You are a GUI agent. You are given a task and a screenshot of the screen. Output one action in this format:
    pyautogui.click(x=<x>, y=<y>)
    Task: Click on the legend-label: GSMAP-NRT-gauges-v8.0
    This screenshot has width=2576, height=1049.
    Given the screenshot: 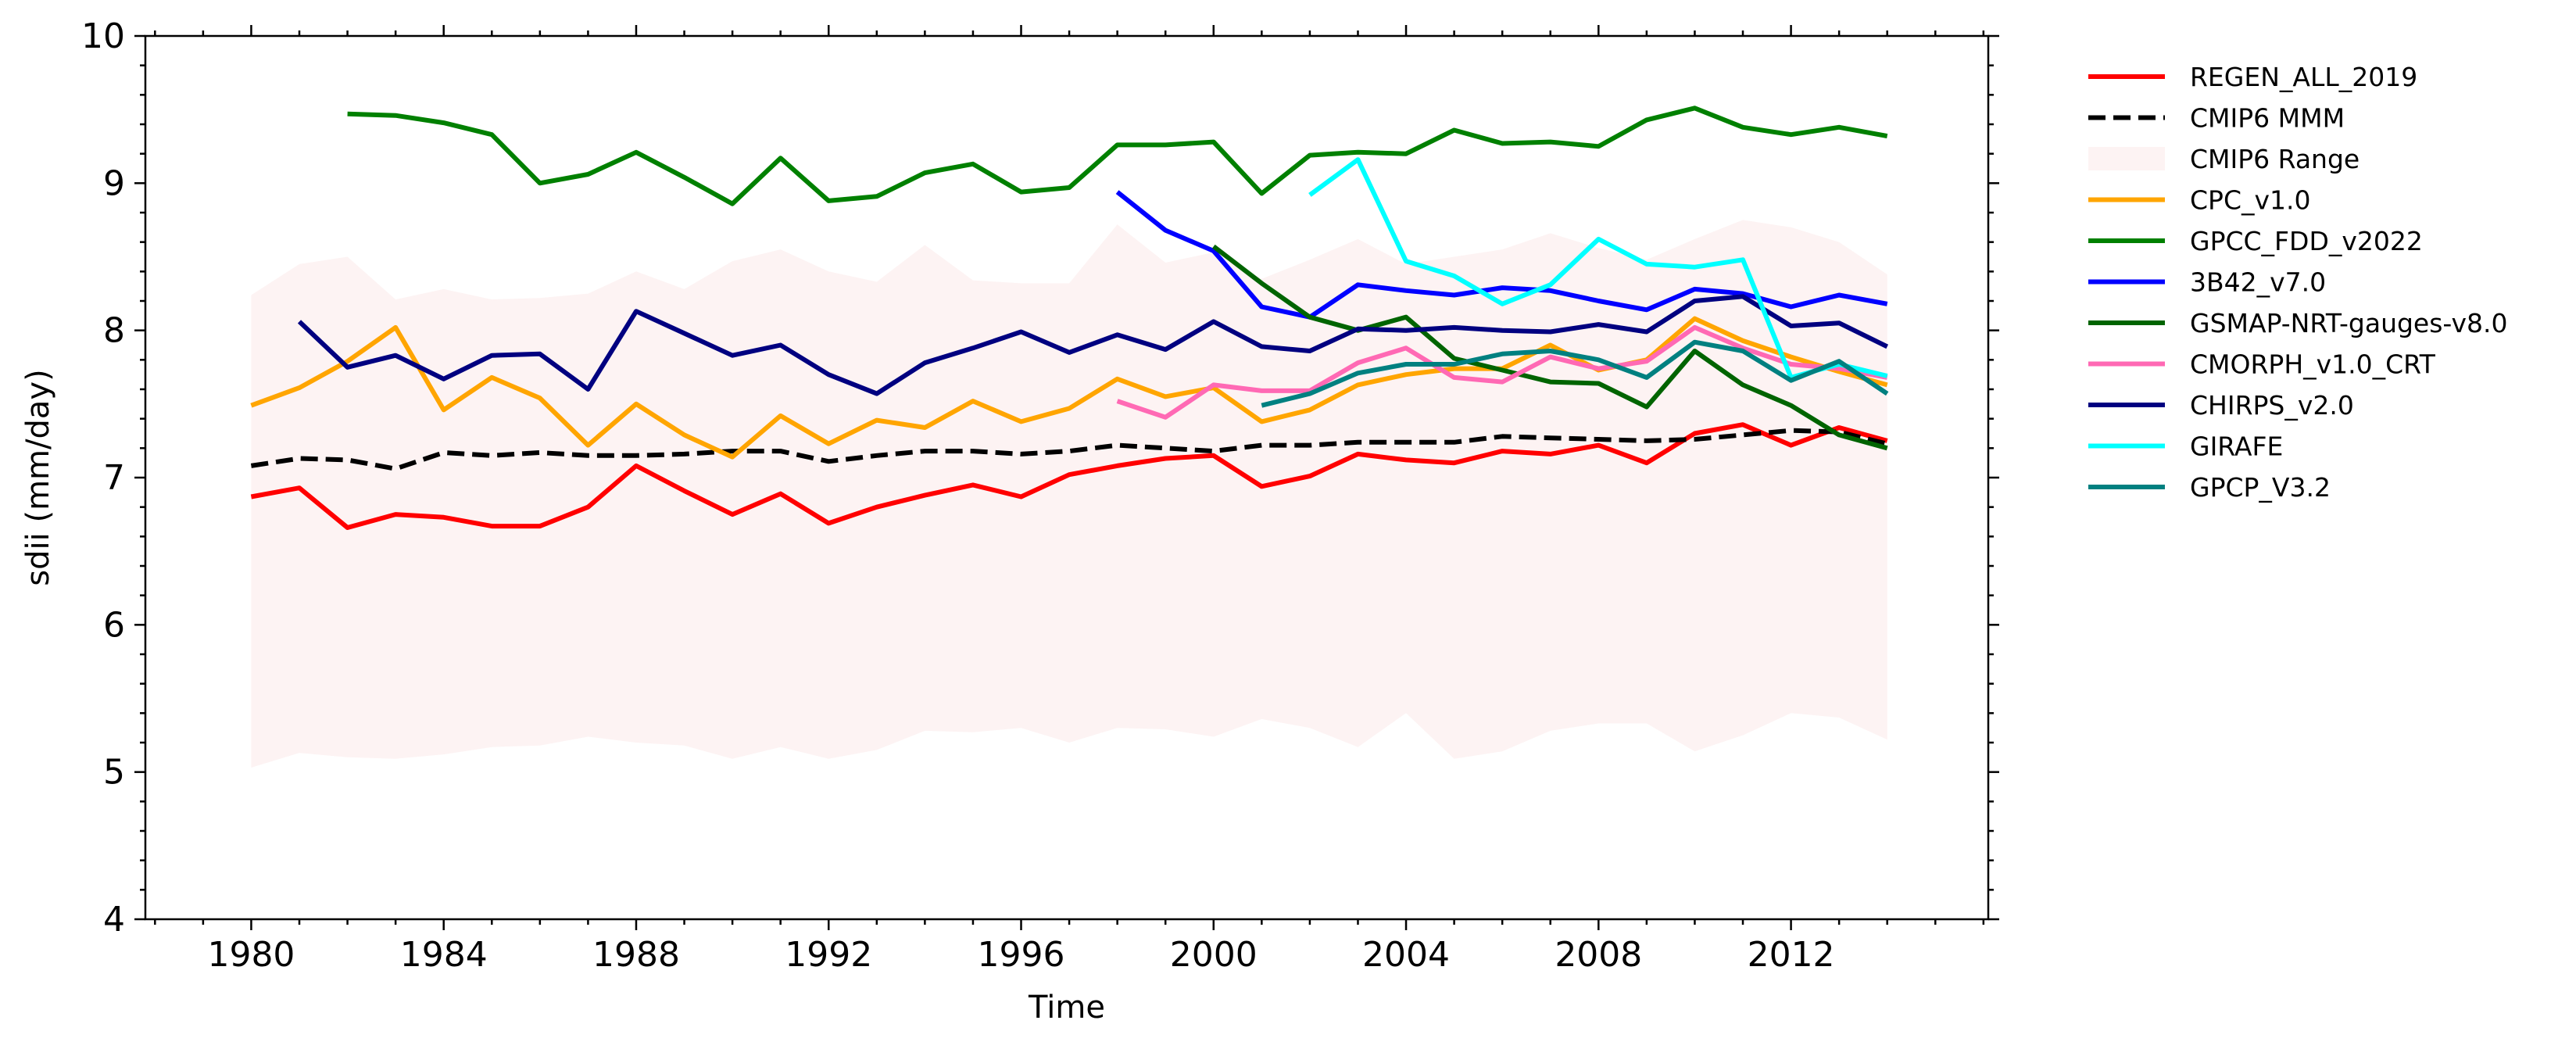 What is the action you would take?
    pyautogui.click(x=2348, y=323)
    